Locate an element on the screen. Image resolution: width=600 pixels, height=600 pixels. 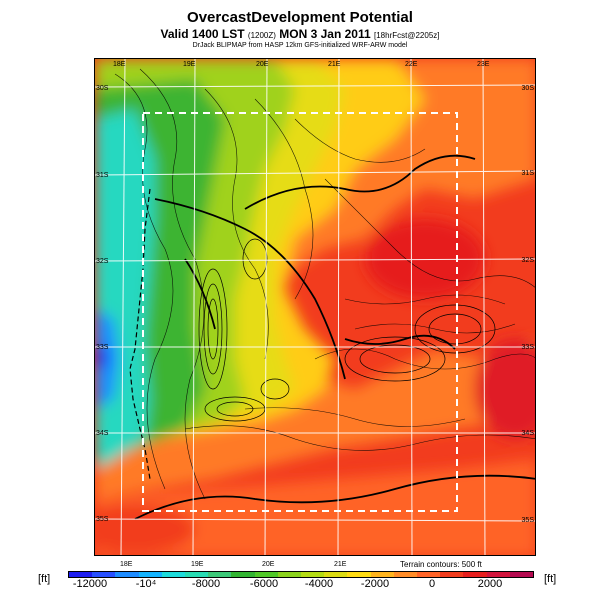
colorbar-label: 2000 is located at coordinates (490, 584).